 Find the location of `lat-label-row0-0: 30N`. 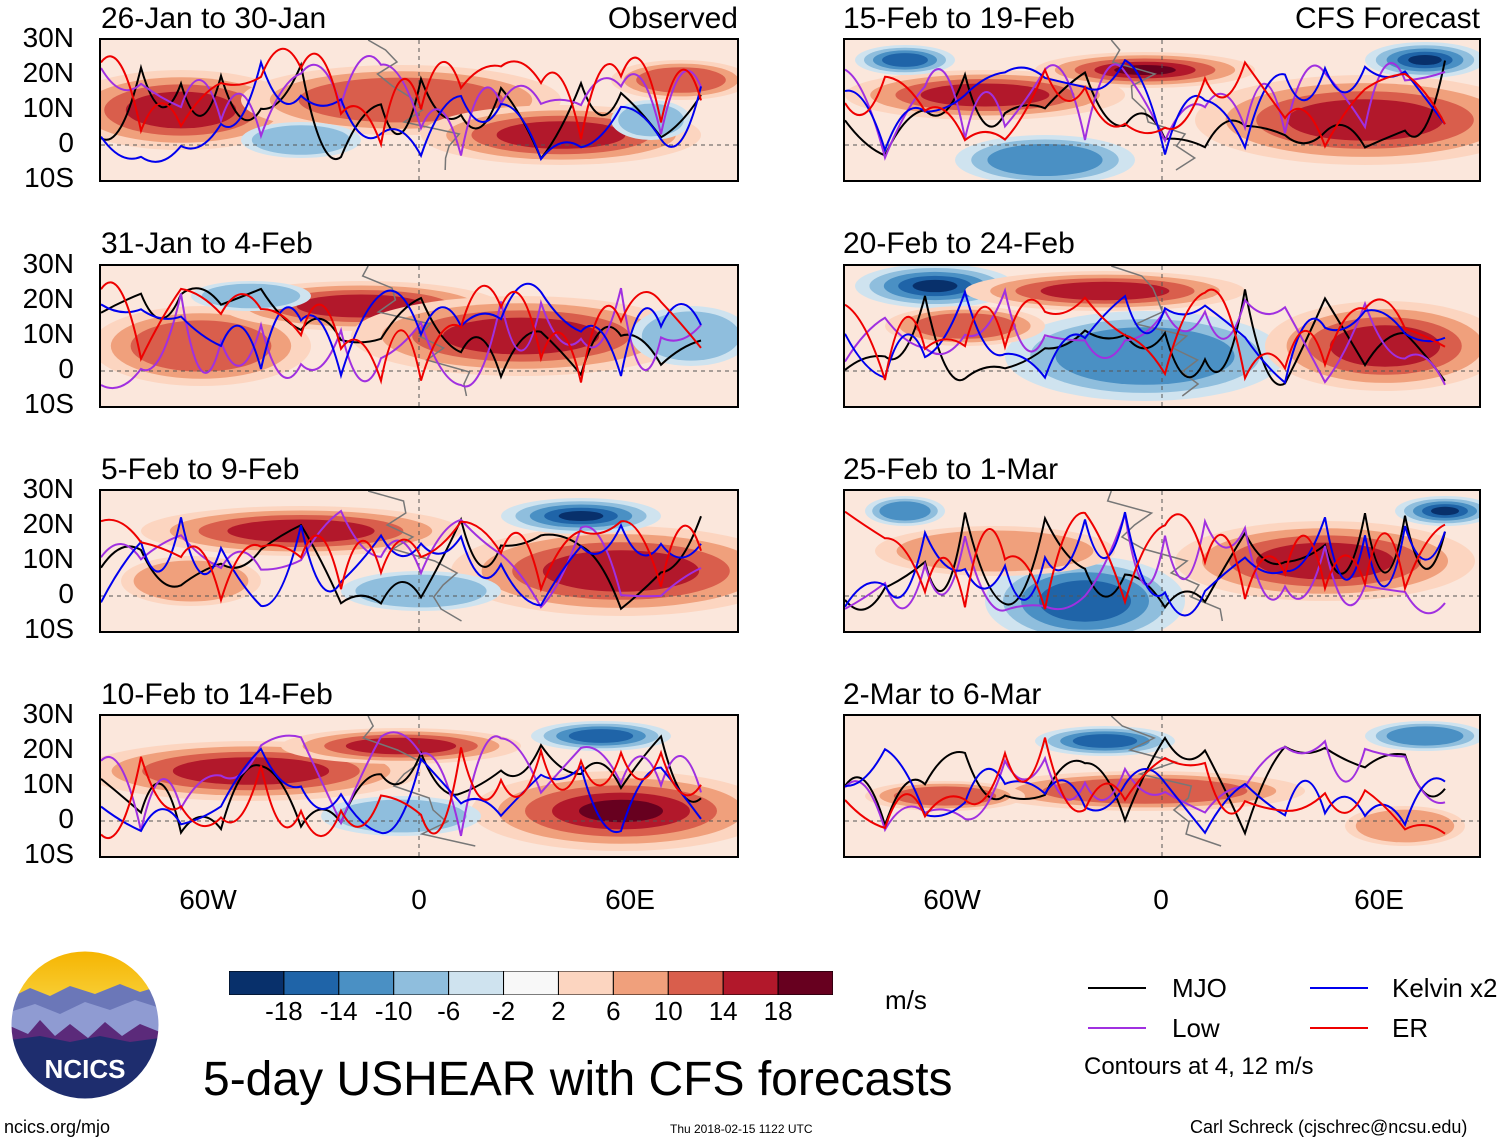

lat-label-row0-0: 30N is located at coordinates (48, 37).